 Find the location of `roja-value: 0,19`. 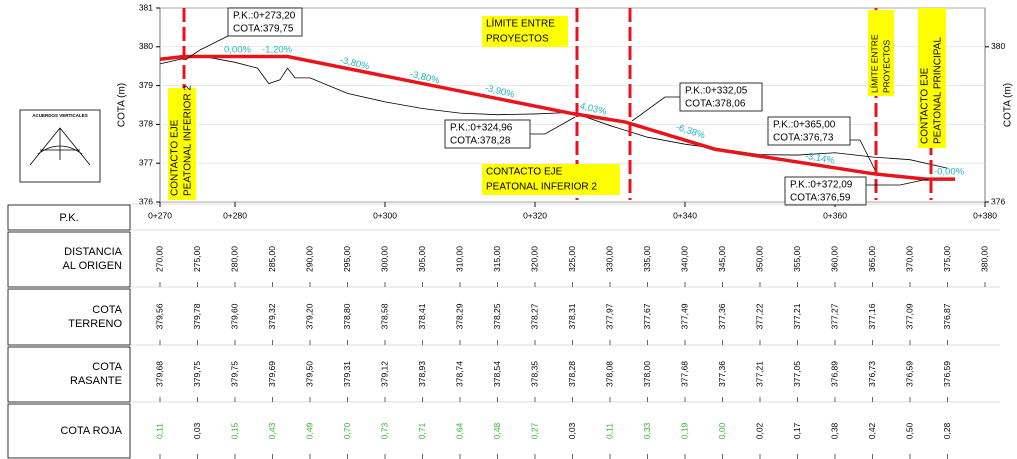

roja-value: 0,19 is located at coordinates (684, 430).